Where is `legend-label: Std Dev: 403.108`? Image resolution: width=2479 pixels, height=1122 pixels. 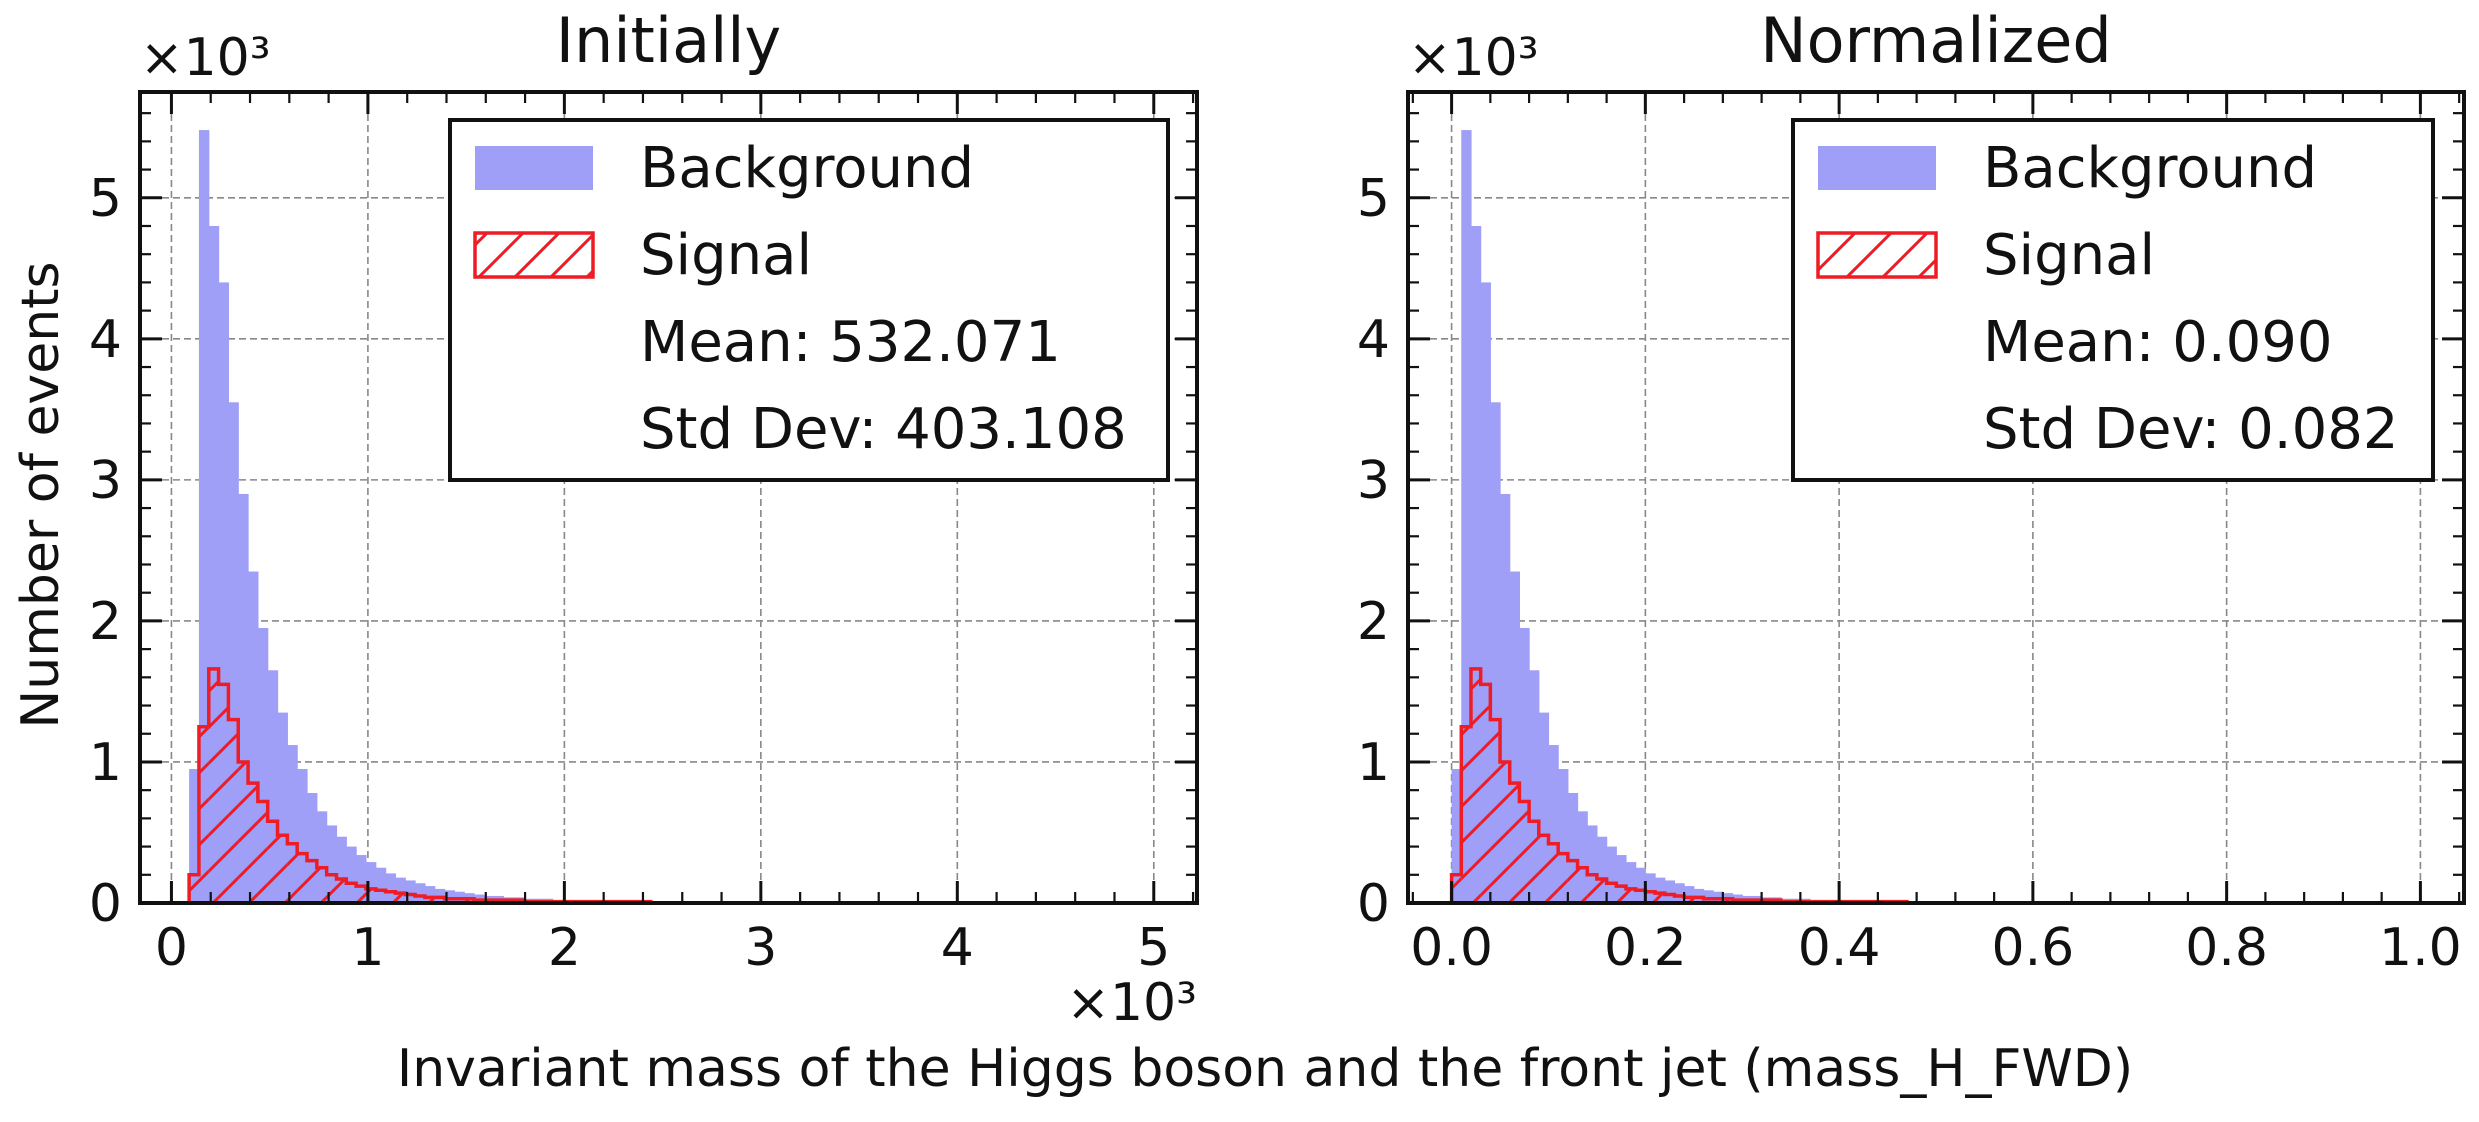
legend-label: Std Dev: 403.108 is located at coordinates (883, 429).